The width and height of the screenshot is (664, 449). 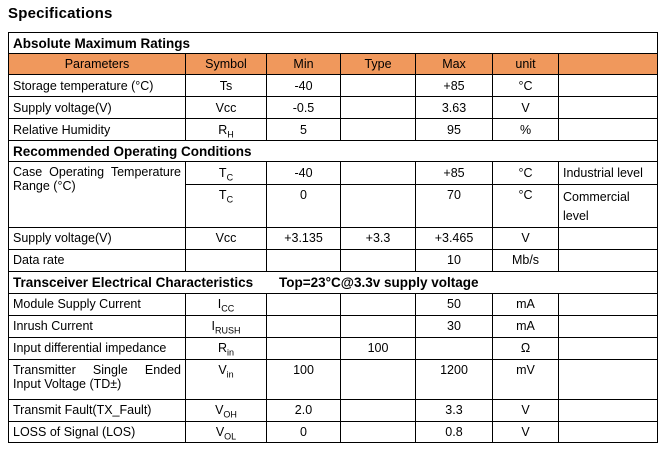 I want to click on unit-cell: Ω, so click(x=525, y=348).